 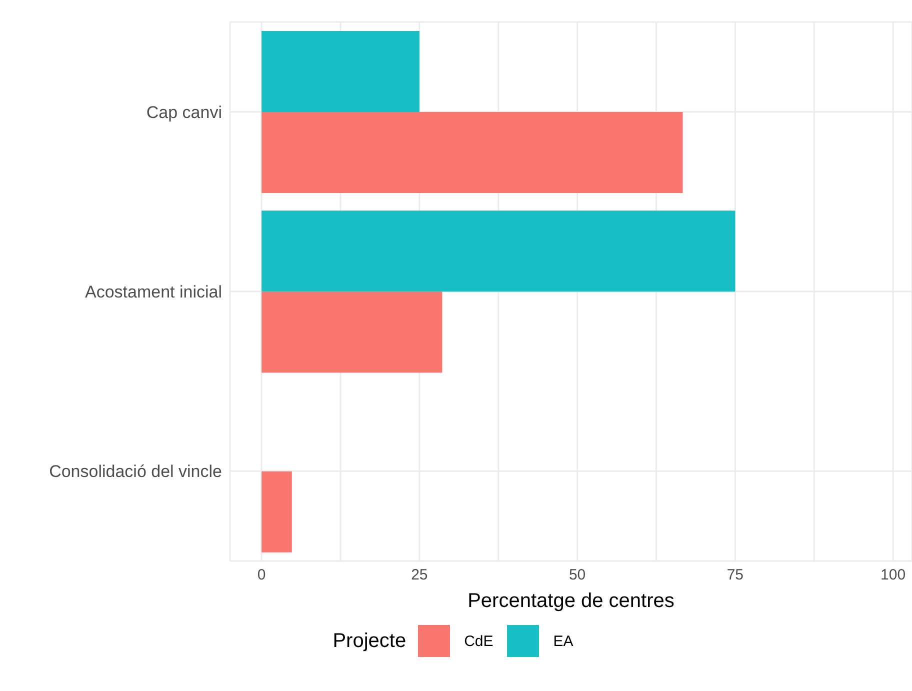 I want to click on x-tick-label: 0, so click(x=261, y=575).